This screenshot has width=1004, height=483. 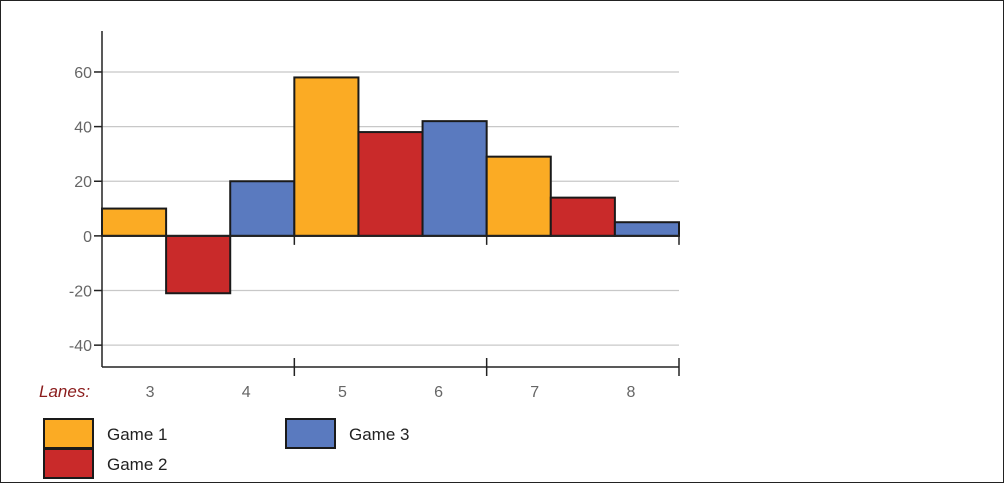 What do you see at coordinates (342, 392) in the screenshot?
I see `x-tick-label: 5` at bounding box center [342, 392].